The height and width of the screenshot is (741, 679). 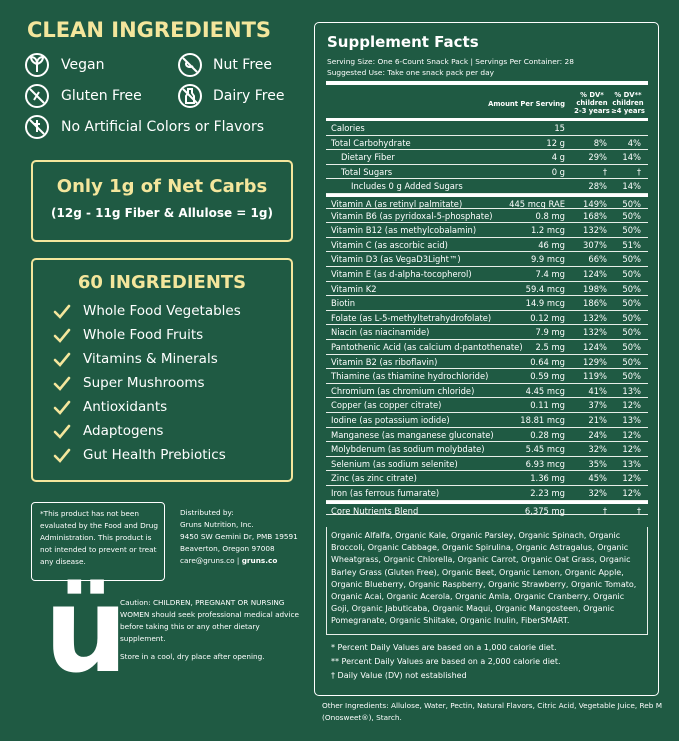 What do you see at coordinates (545, 390) in the screenshot?
I see `amount: 4.45 mcg` at bounding box center [545, 390].